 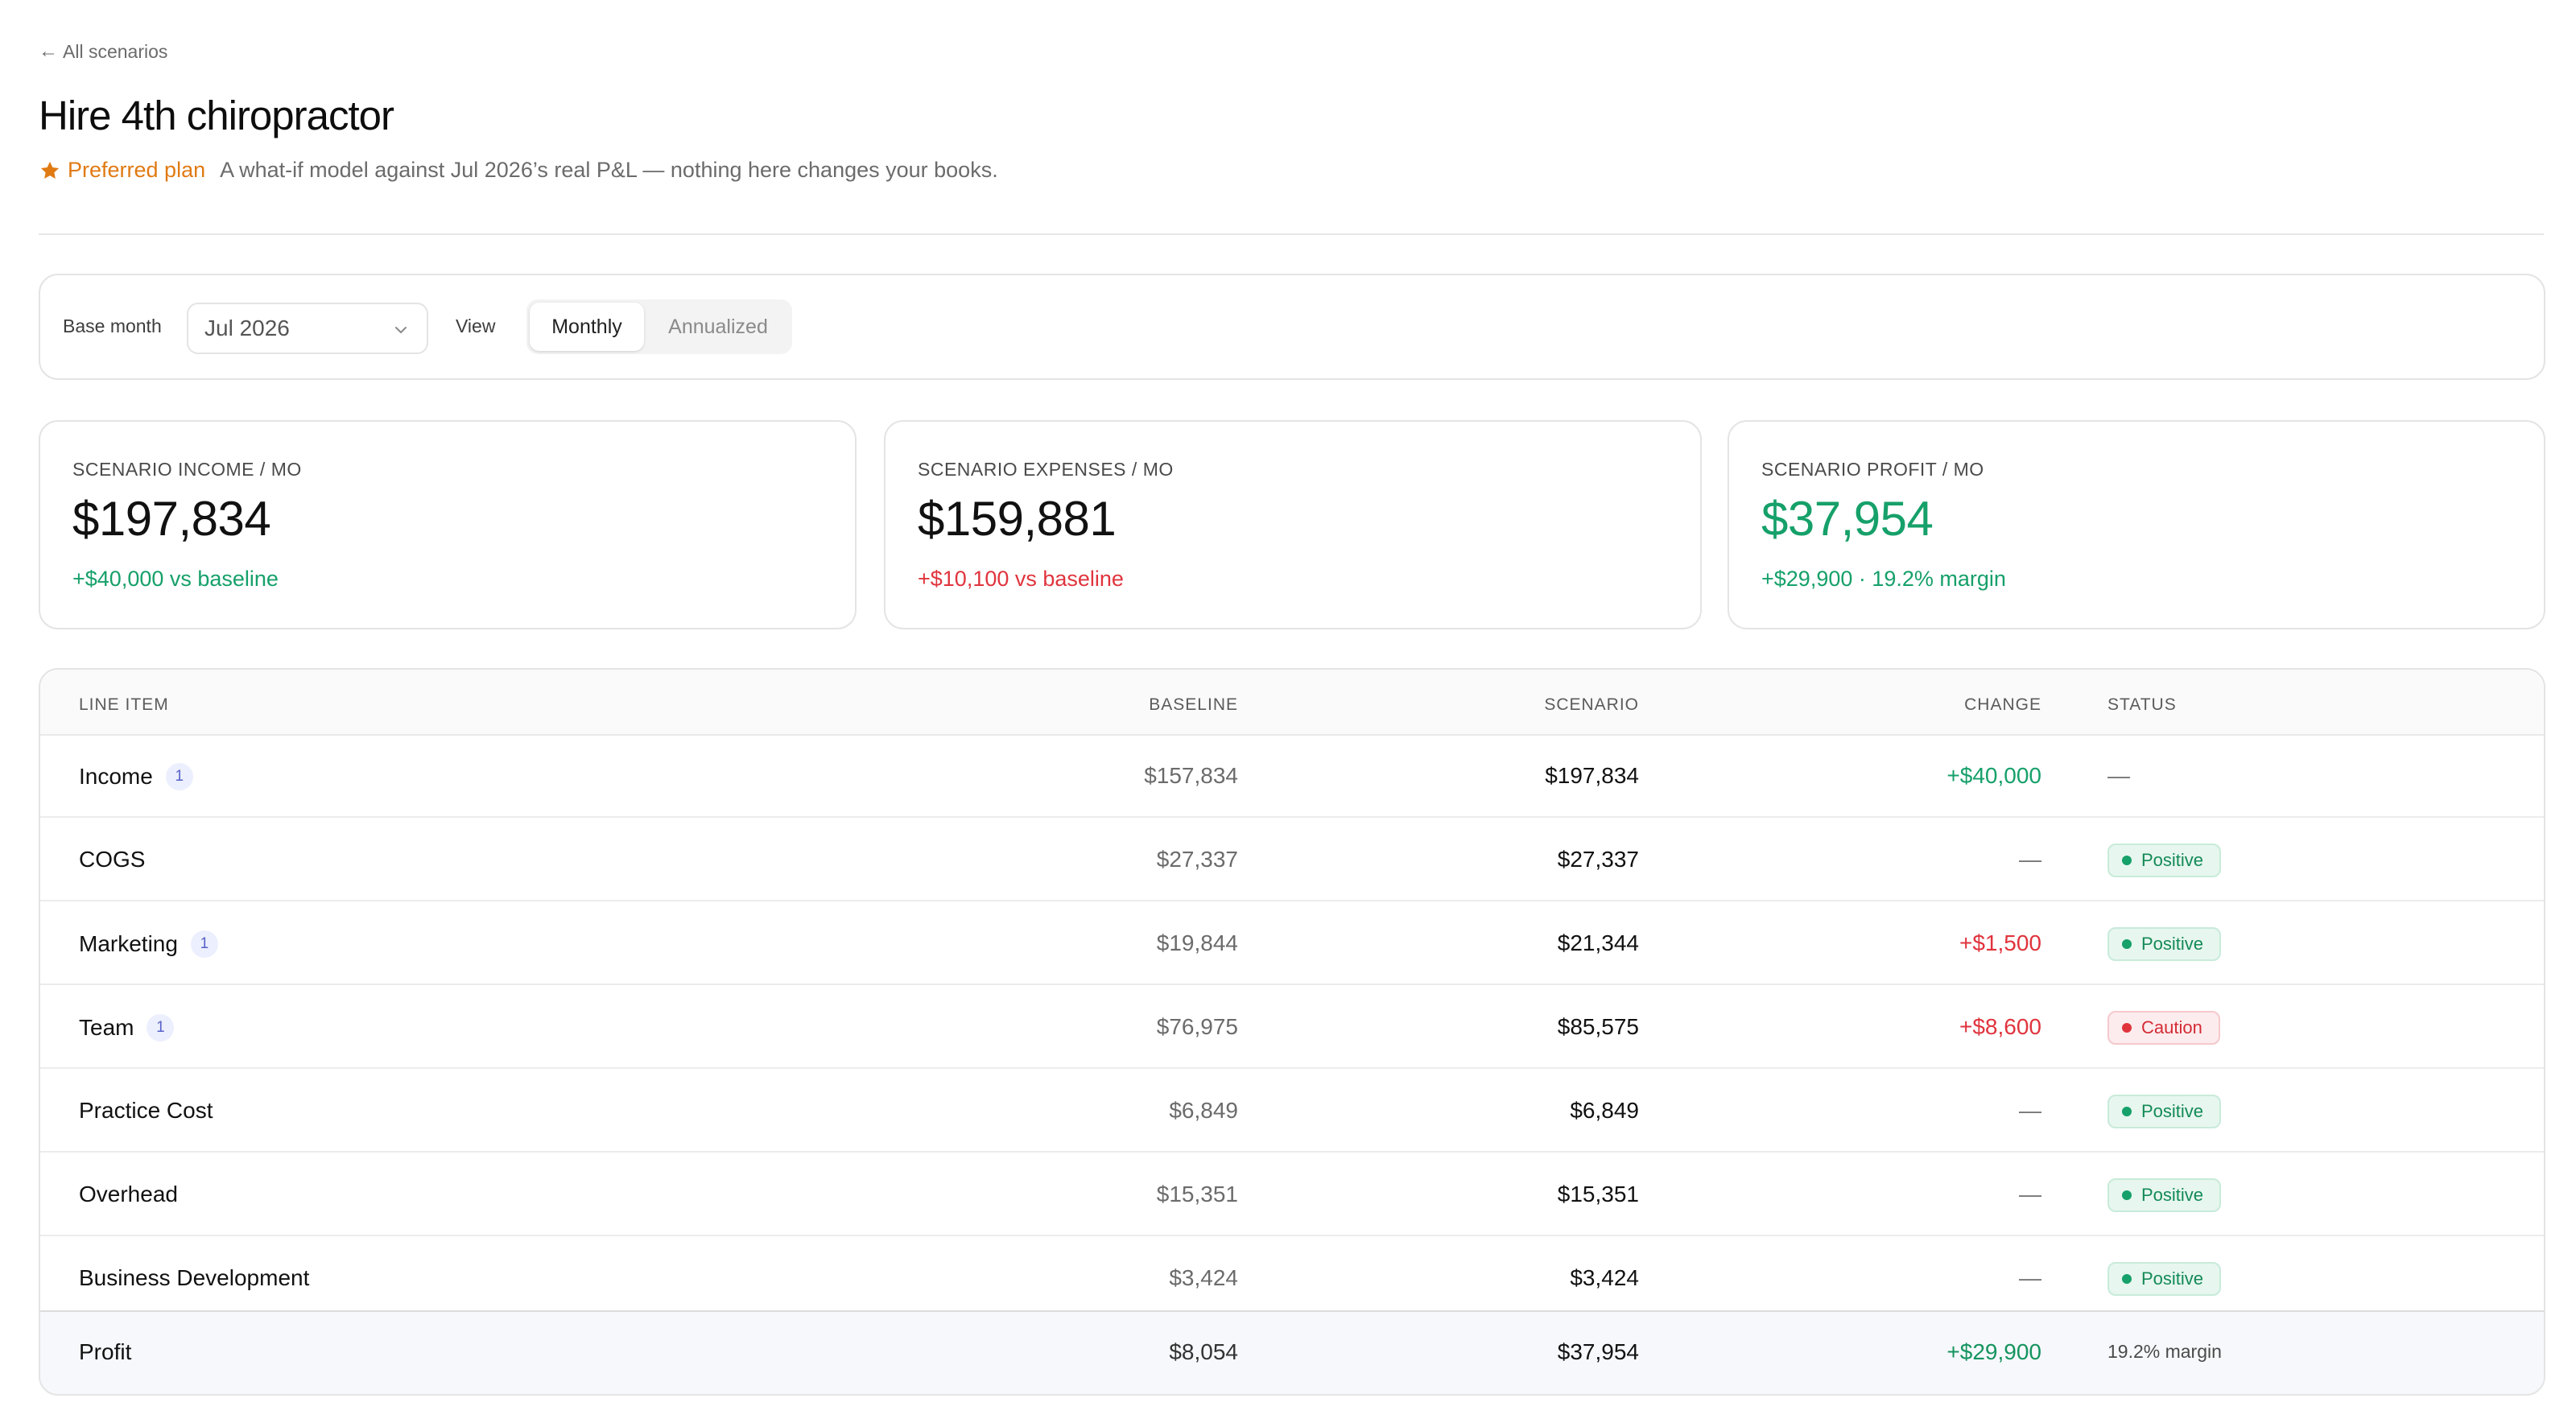 I want to click on line-item-name: Business Development, so click(x=194, y=1277).